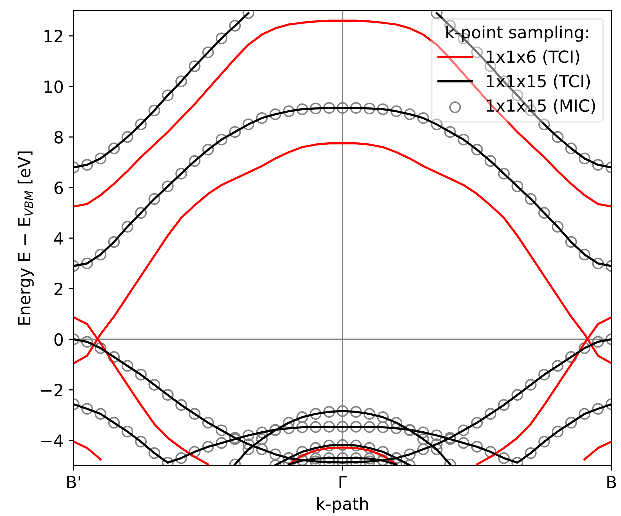 The height and width of the screenshot is (516, 621). Describe the element at coordinates (533, 58) in the screenshot. I see `legend-label: 1x1x6 (TCI)` at that location.